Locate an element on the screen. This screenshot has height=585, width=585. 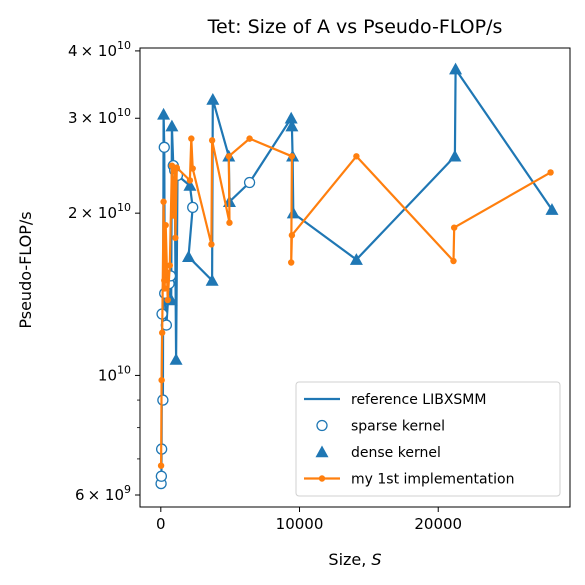
chart-title: Tet: Size of A vs Pseudo-FLOP/s is located at coordinates (355, 27).